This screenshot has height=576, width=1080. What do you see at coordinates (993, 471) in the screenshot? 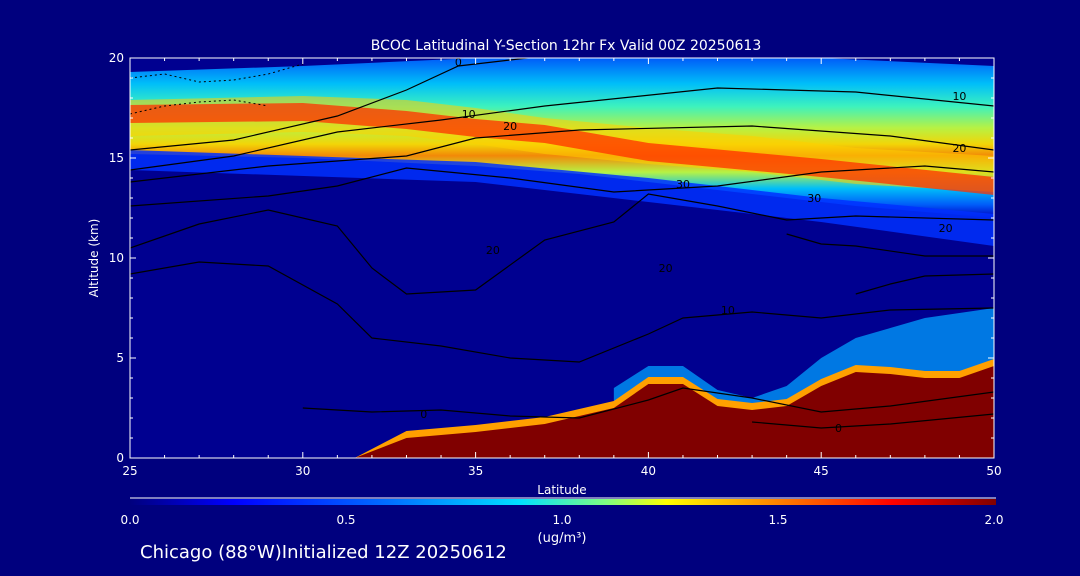
I see `x-tick-label: 50` at bounding box center [993, 471].